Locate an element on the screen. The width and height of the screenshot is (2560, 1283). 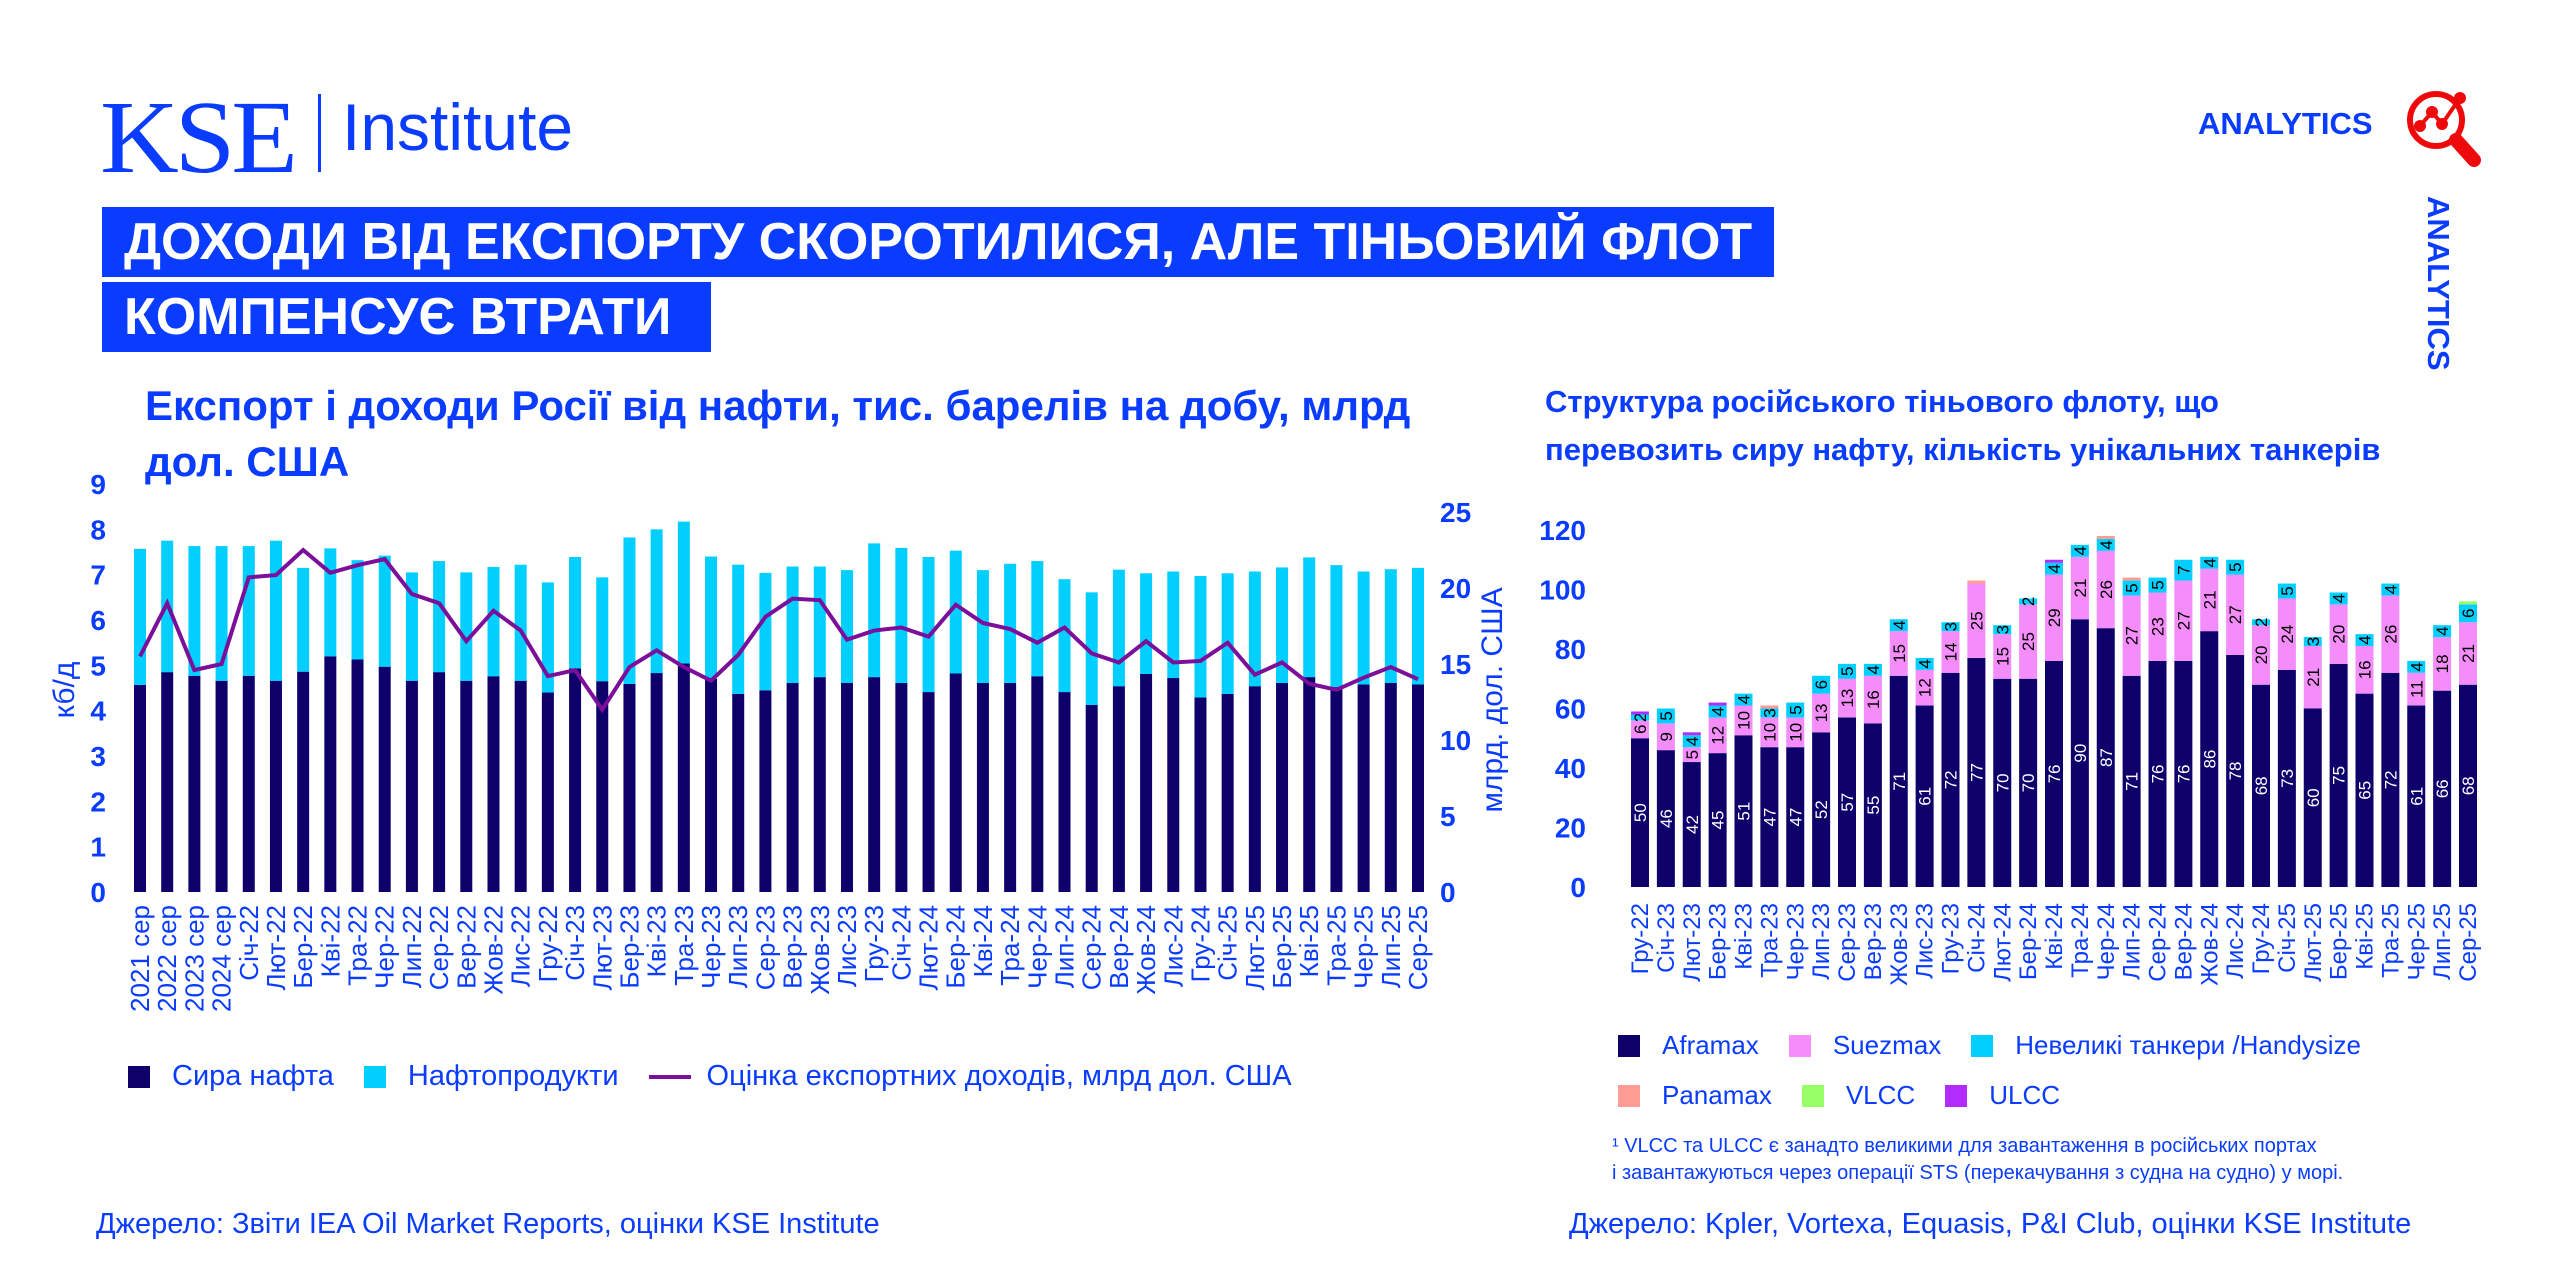
data-label: 7 is located at coordinates (2183, 569).